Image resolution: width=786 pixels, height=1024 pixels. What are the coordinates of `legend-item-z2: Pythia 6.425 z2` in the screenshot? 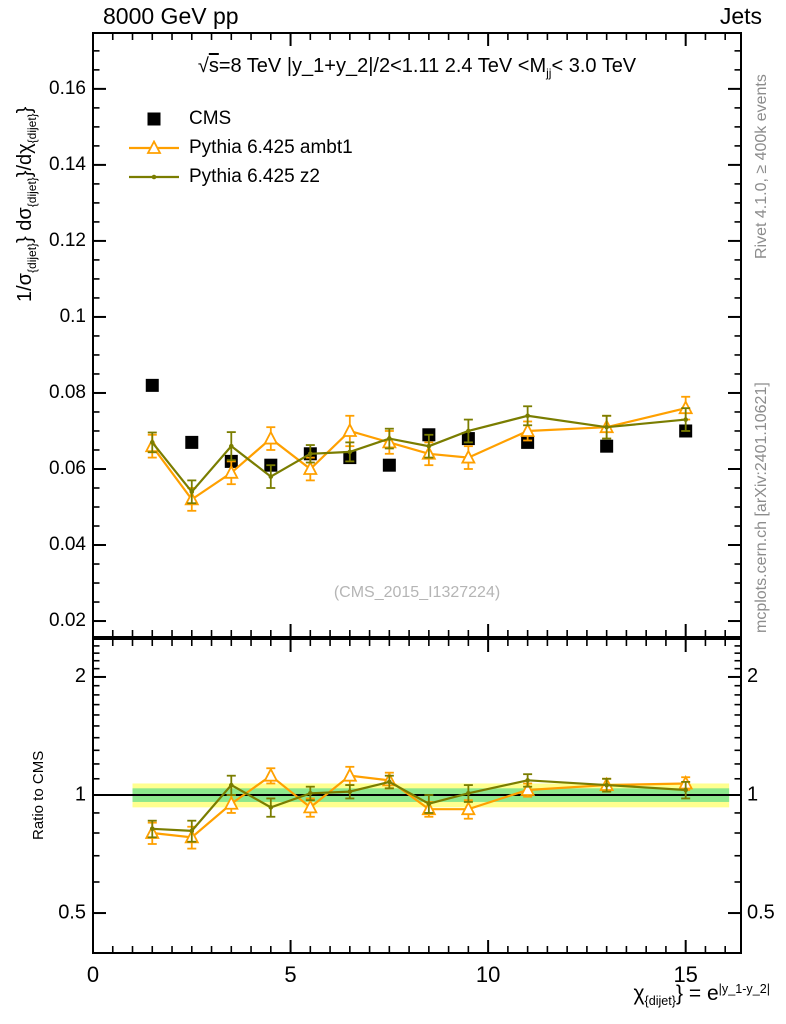 It's located at (240, 176).